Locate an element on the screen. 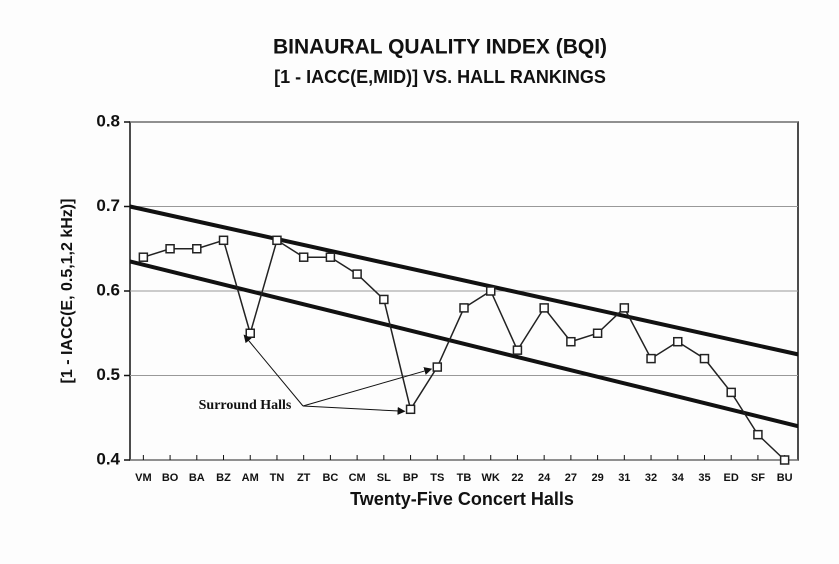 This screenshot has width=839, height=564. x-tick-label: VM is located at coordinates (143, 478).